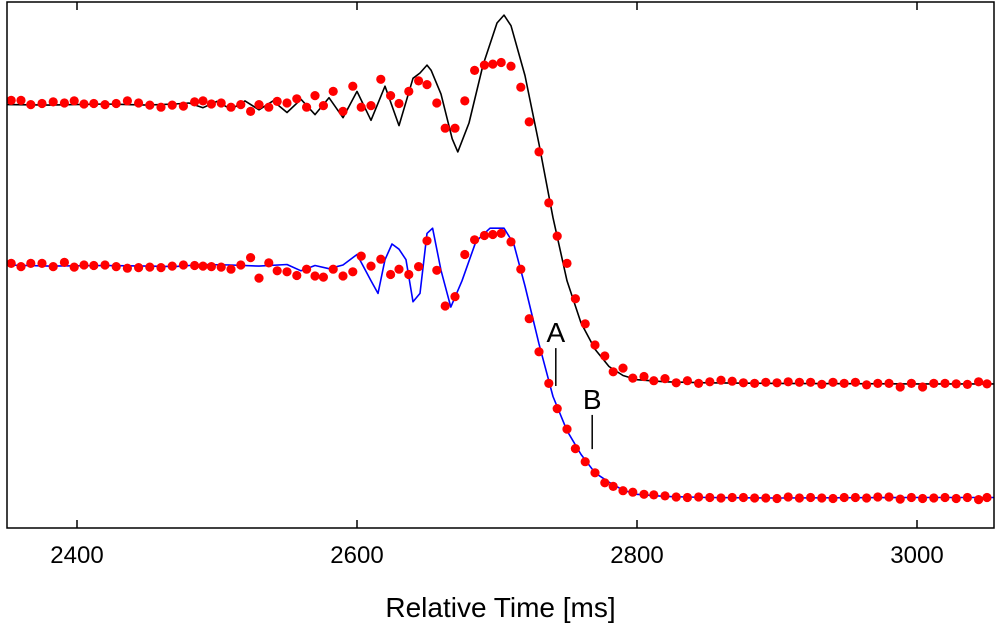  I want to click on x-tick-label: 2800, so click(636, 555).